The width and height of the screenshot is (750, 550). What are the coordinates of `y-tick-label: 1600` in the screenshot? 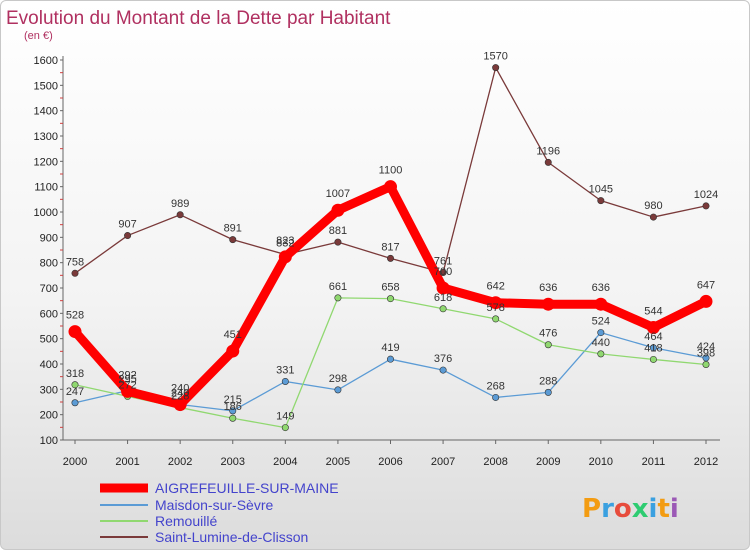 It's located at (46, 61).